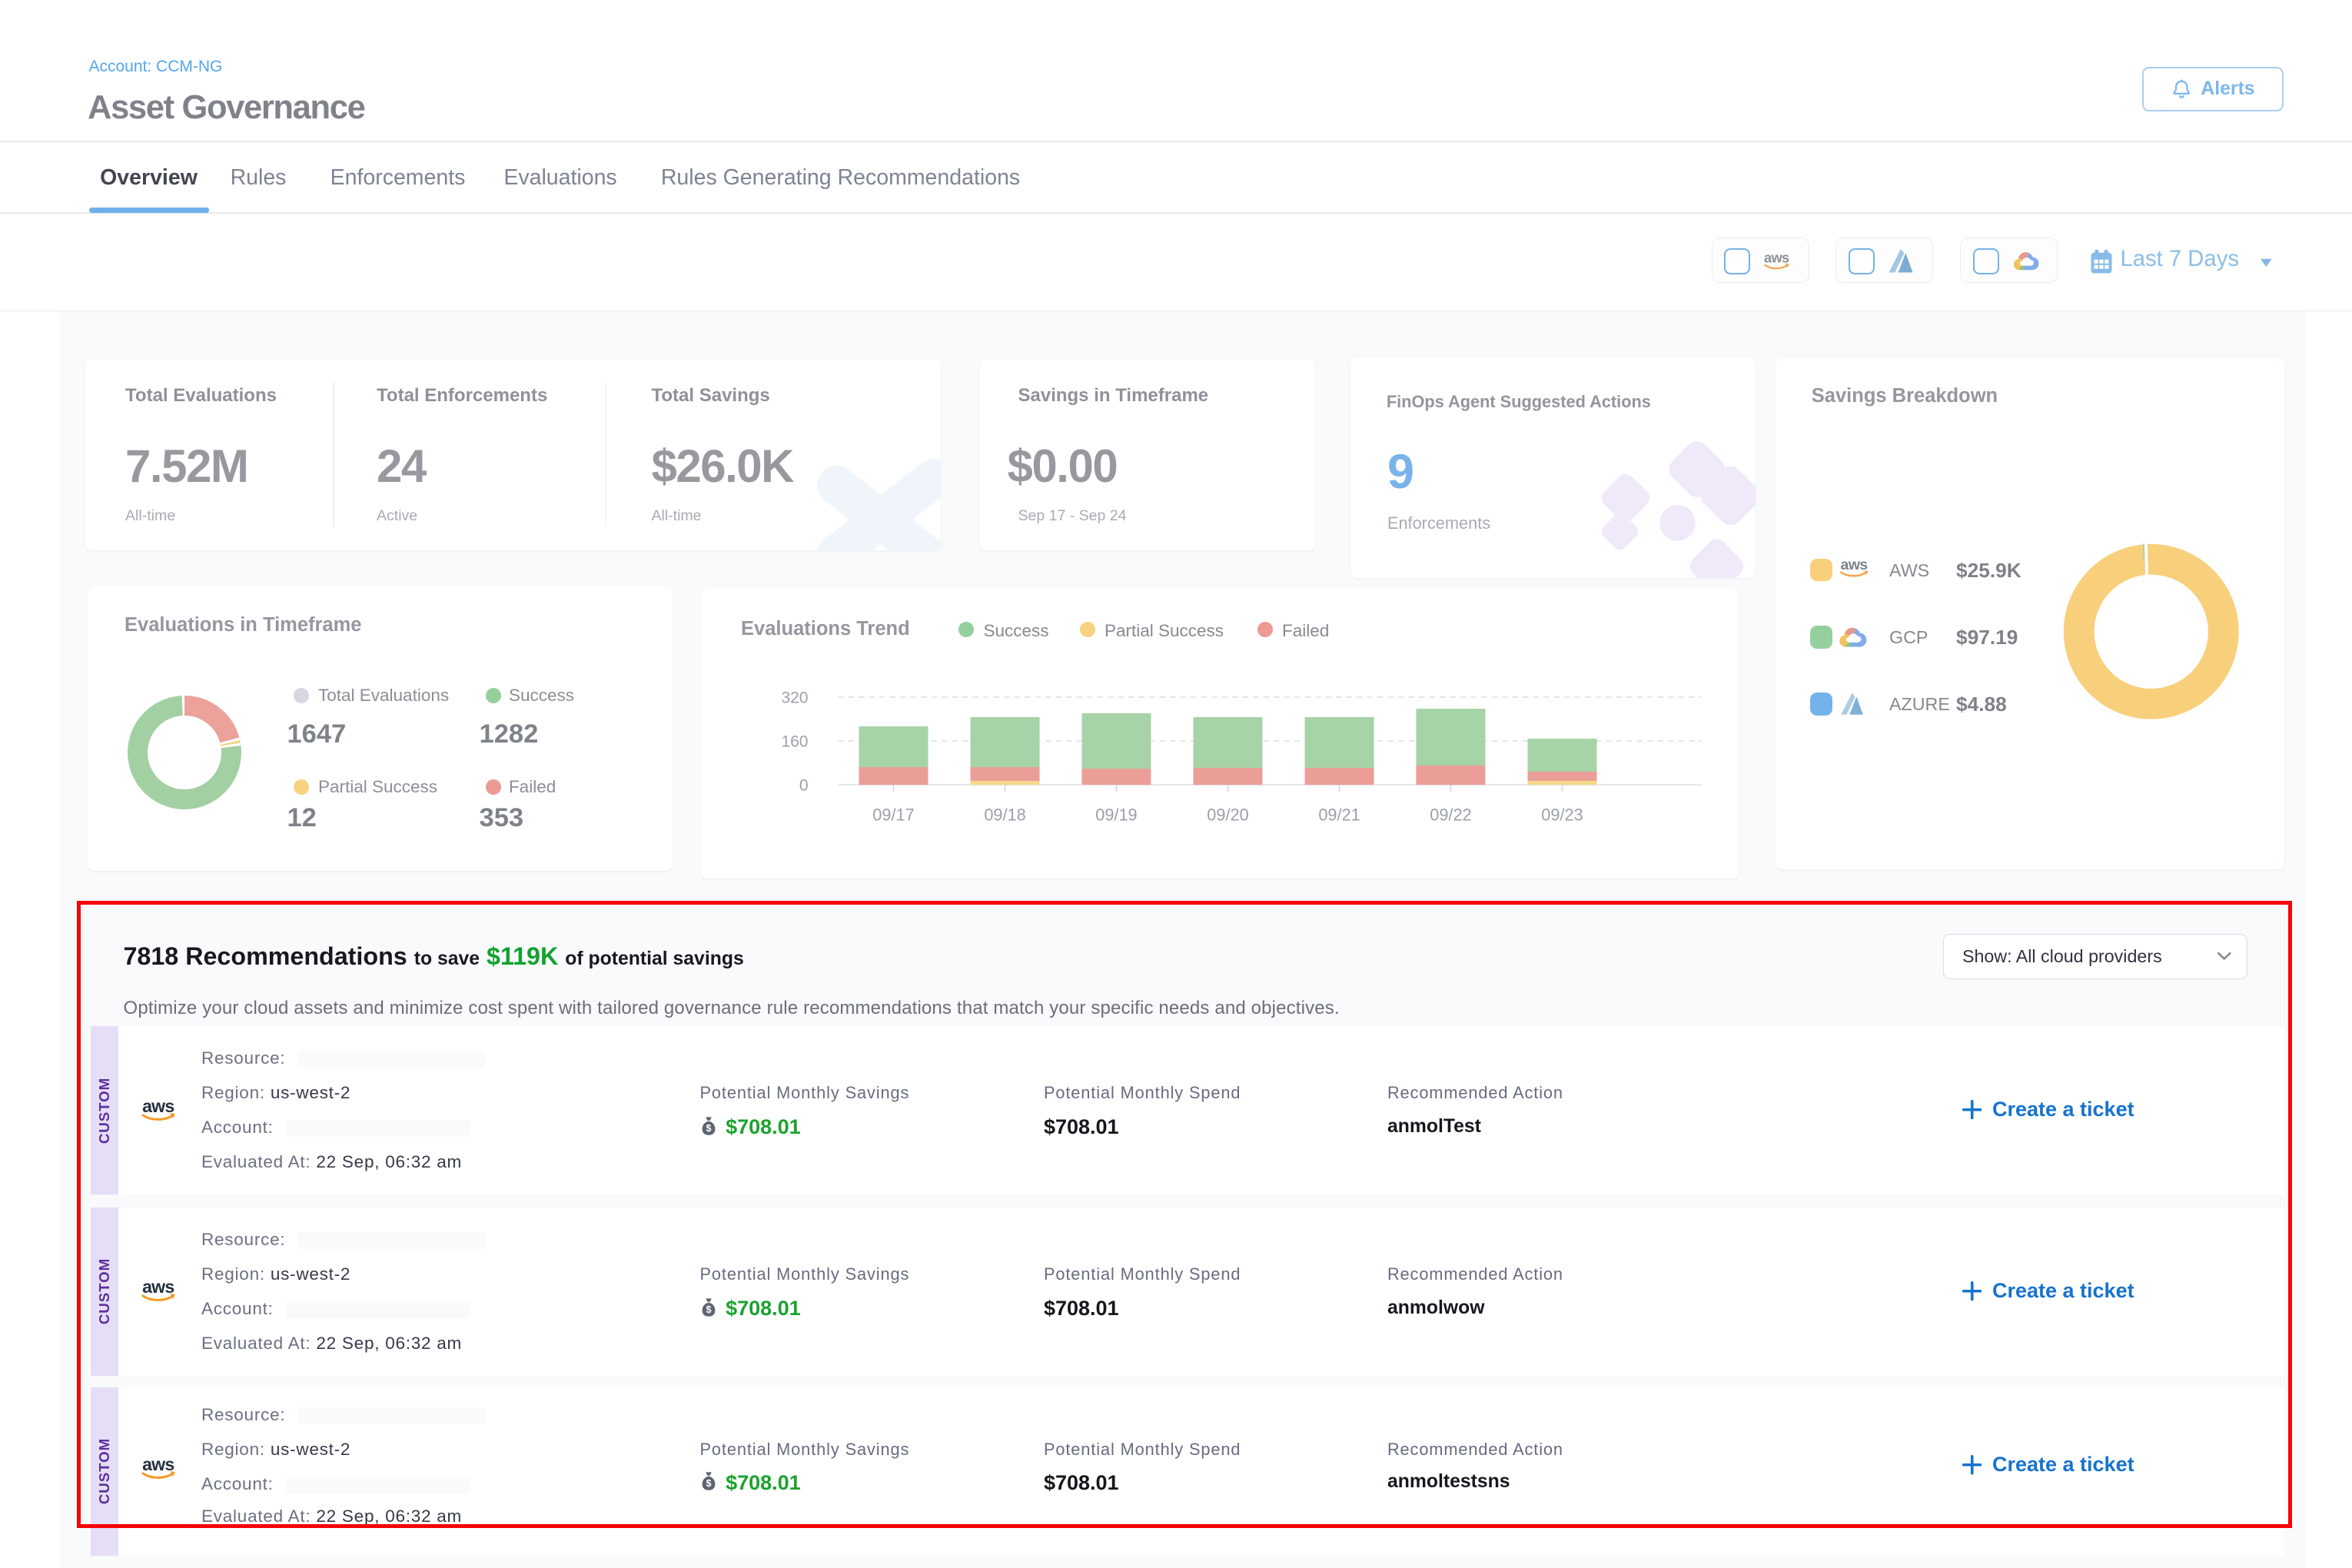 The image size is (2352, 1568). I want to click on svg-text: 09/17, so click(893, 816).